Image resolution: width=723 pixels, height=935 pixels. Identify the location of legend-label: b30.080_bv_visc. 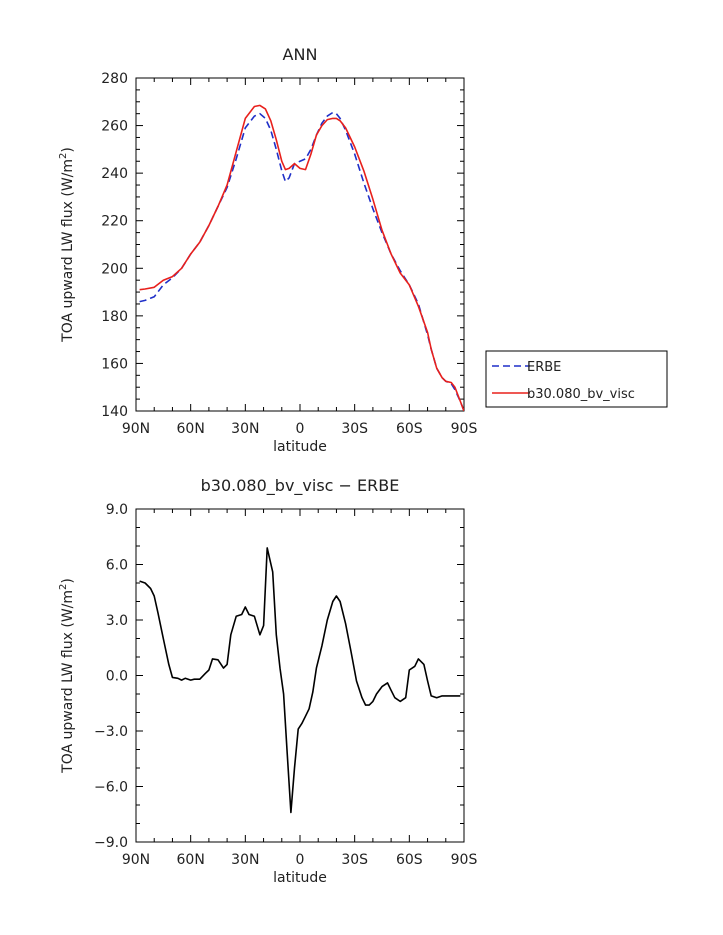
(581, 394).